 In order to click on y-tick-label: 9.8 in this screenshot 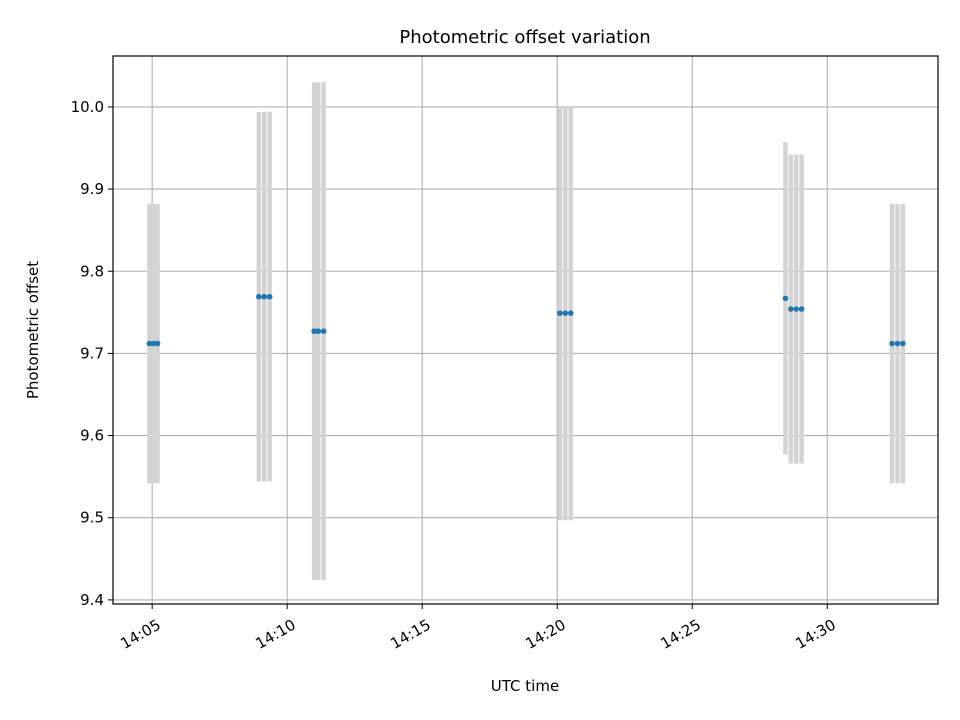, I will do `click(92, 271)`.